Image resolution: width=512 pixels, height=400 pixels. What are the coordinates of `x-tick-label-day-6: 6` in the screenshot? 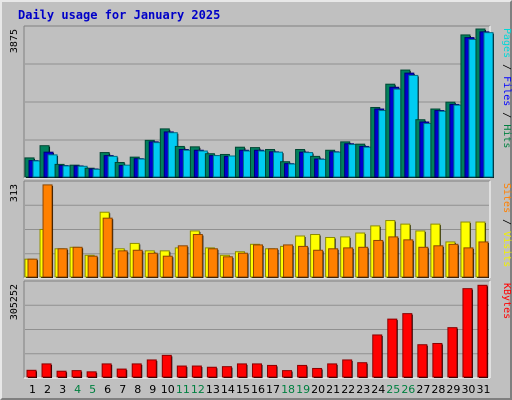 It's located at (107, 389).